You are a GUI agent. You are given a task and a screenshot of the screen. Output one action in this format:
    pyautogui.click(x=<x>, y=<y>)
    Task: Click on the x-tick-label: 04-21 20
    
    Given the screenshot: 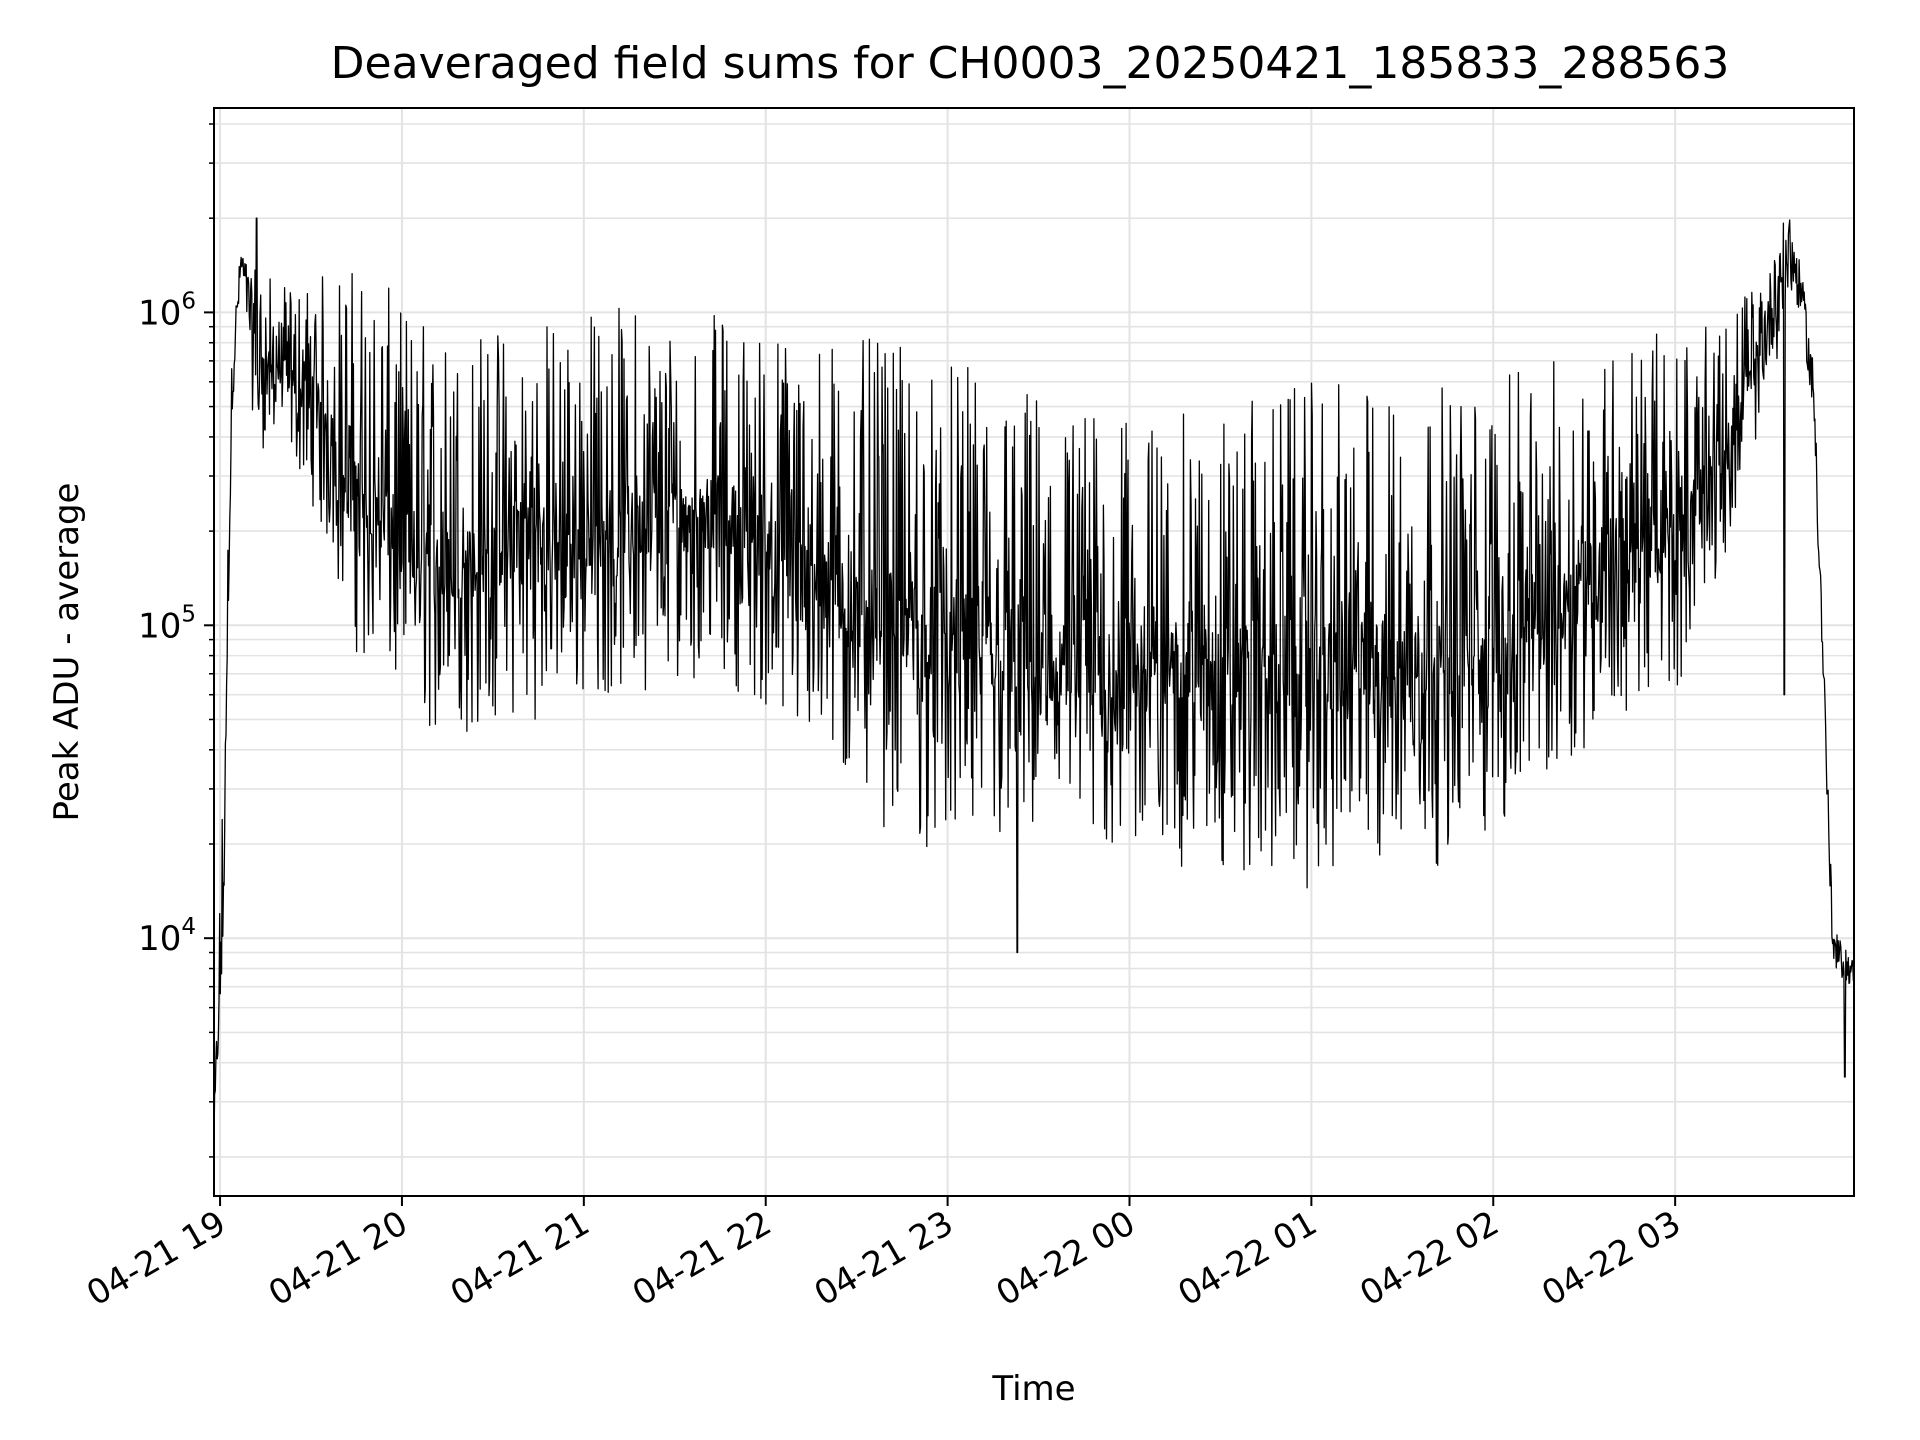 What is the action you would take?
    pyautogui.click(x=338, y=1258)
    